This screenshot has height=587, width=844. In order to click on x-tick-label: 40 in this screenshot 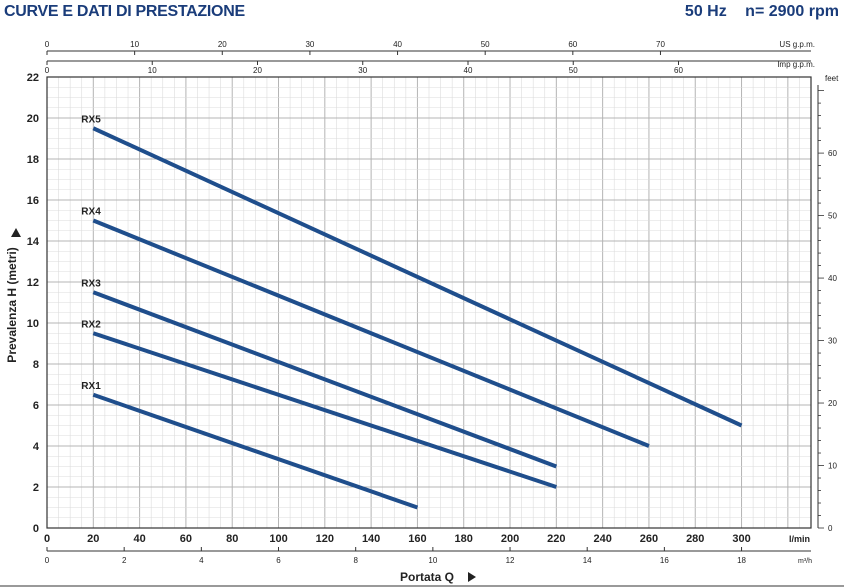, I will do `click(139, 539)`.